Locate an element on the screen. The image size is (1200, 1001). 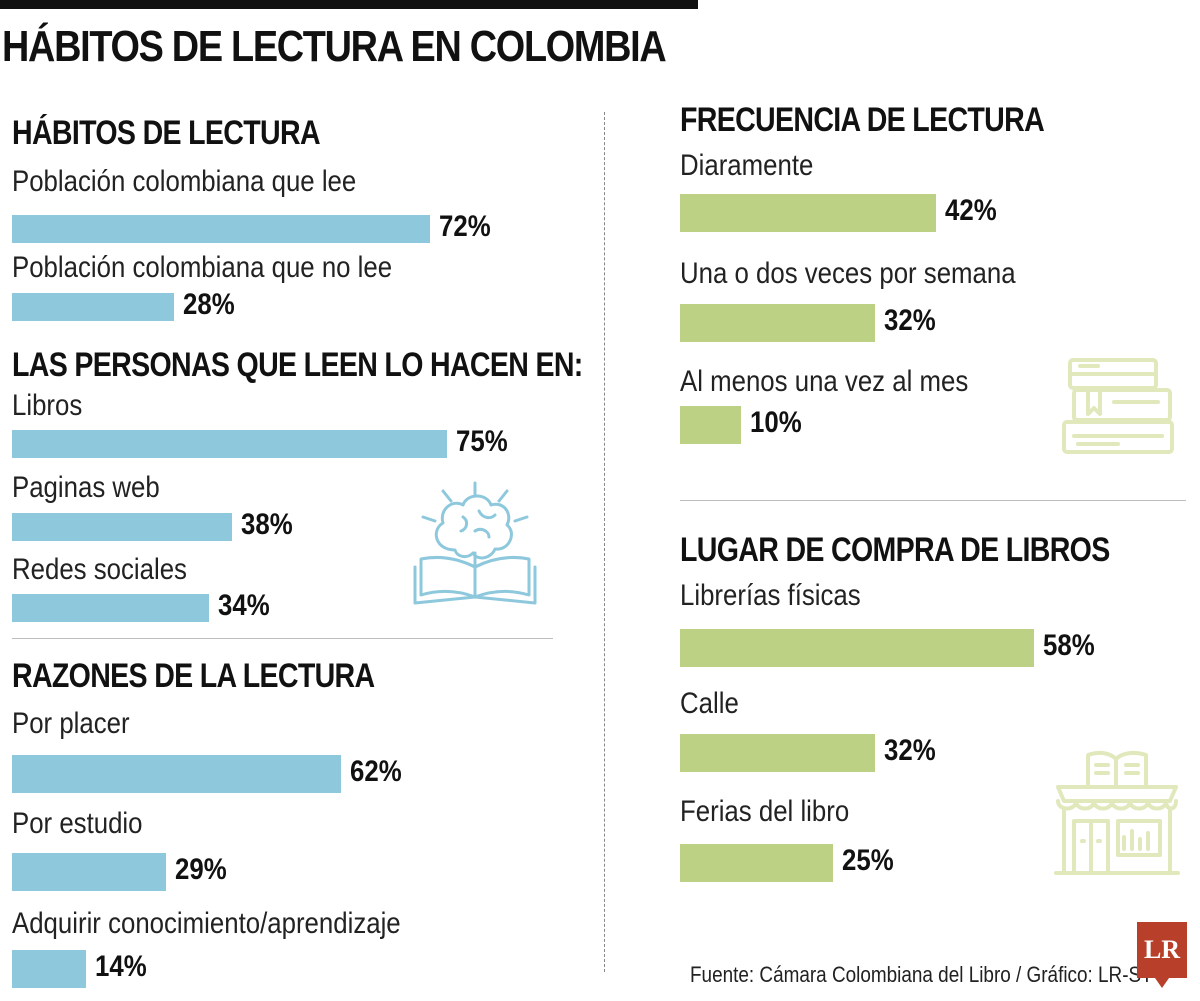
bar-label: Redes sociales is located at coordinates (99, 569).